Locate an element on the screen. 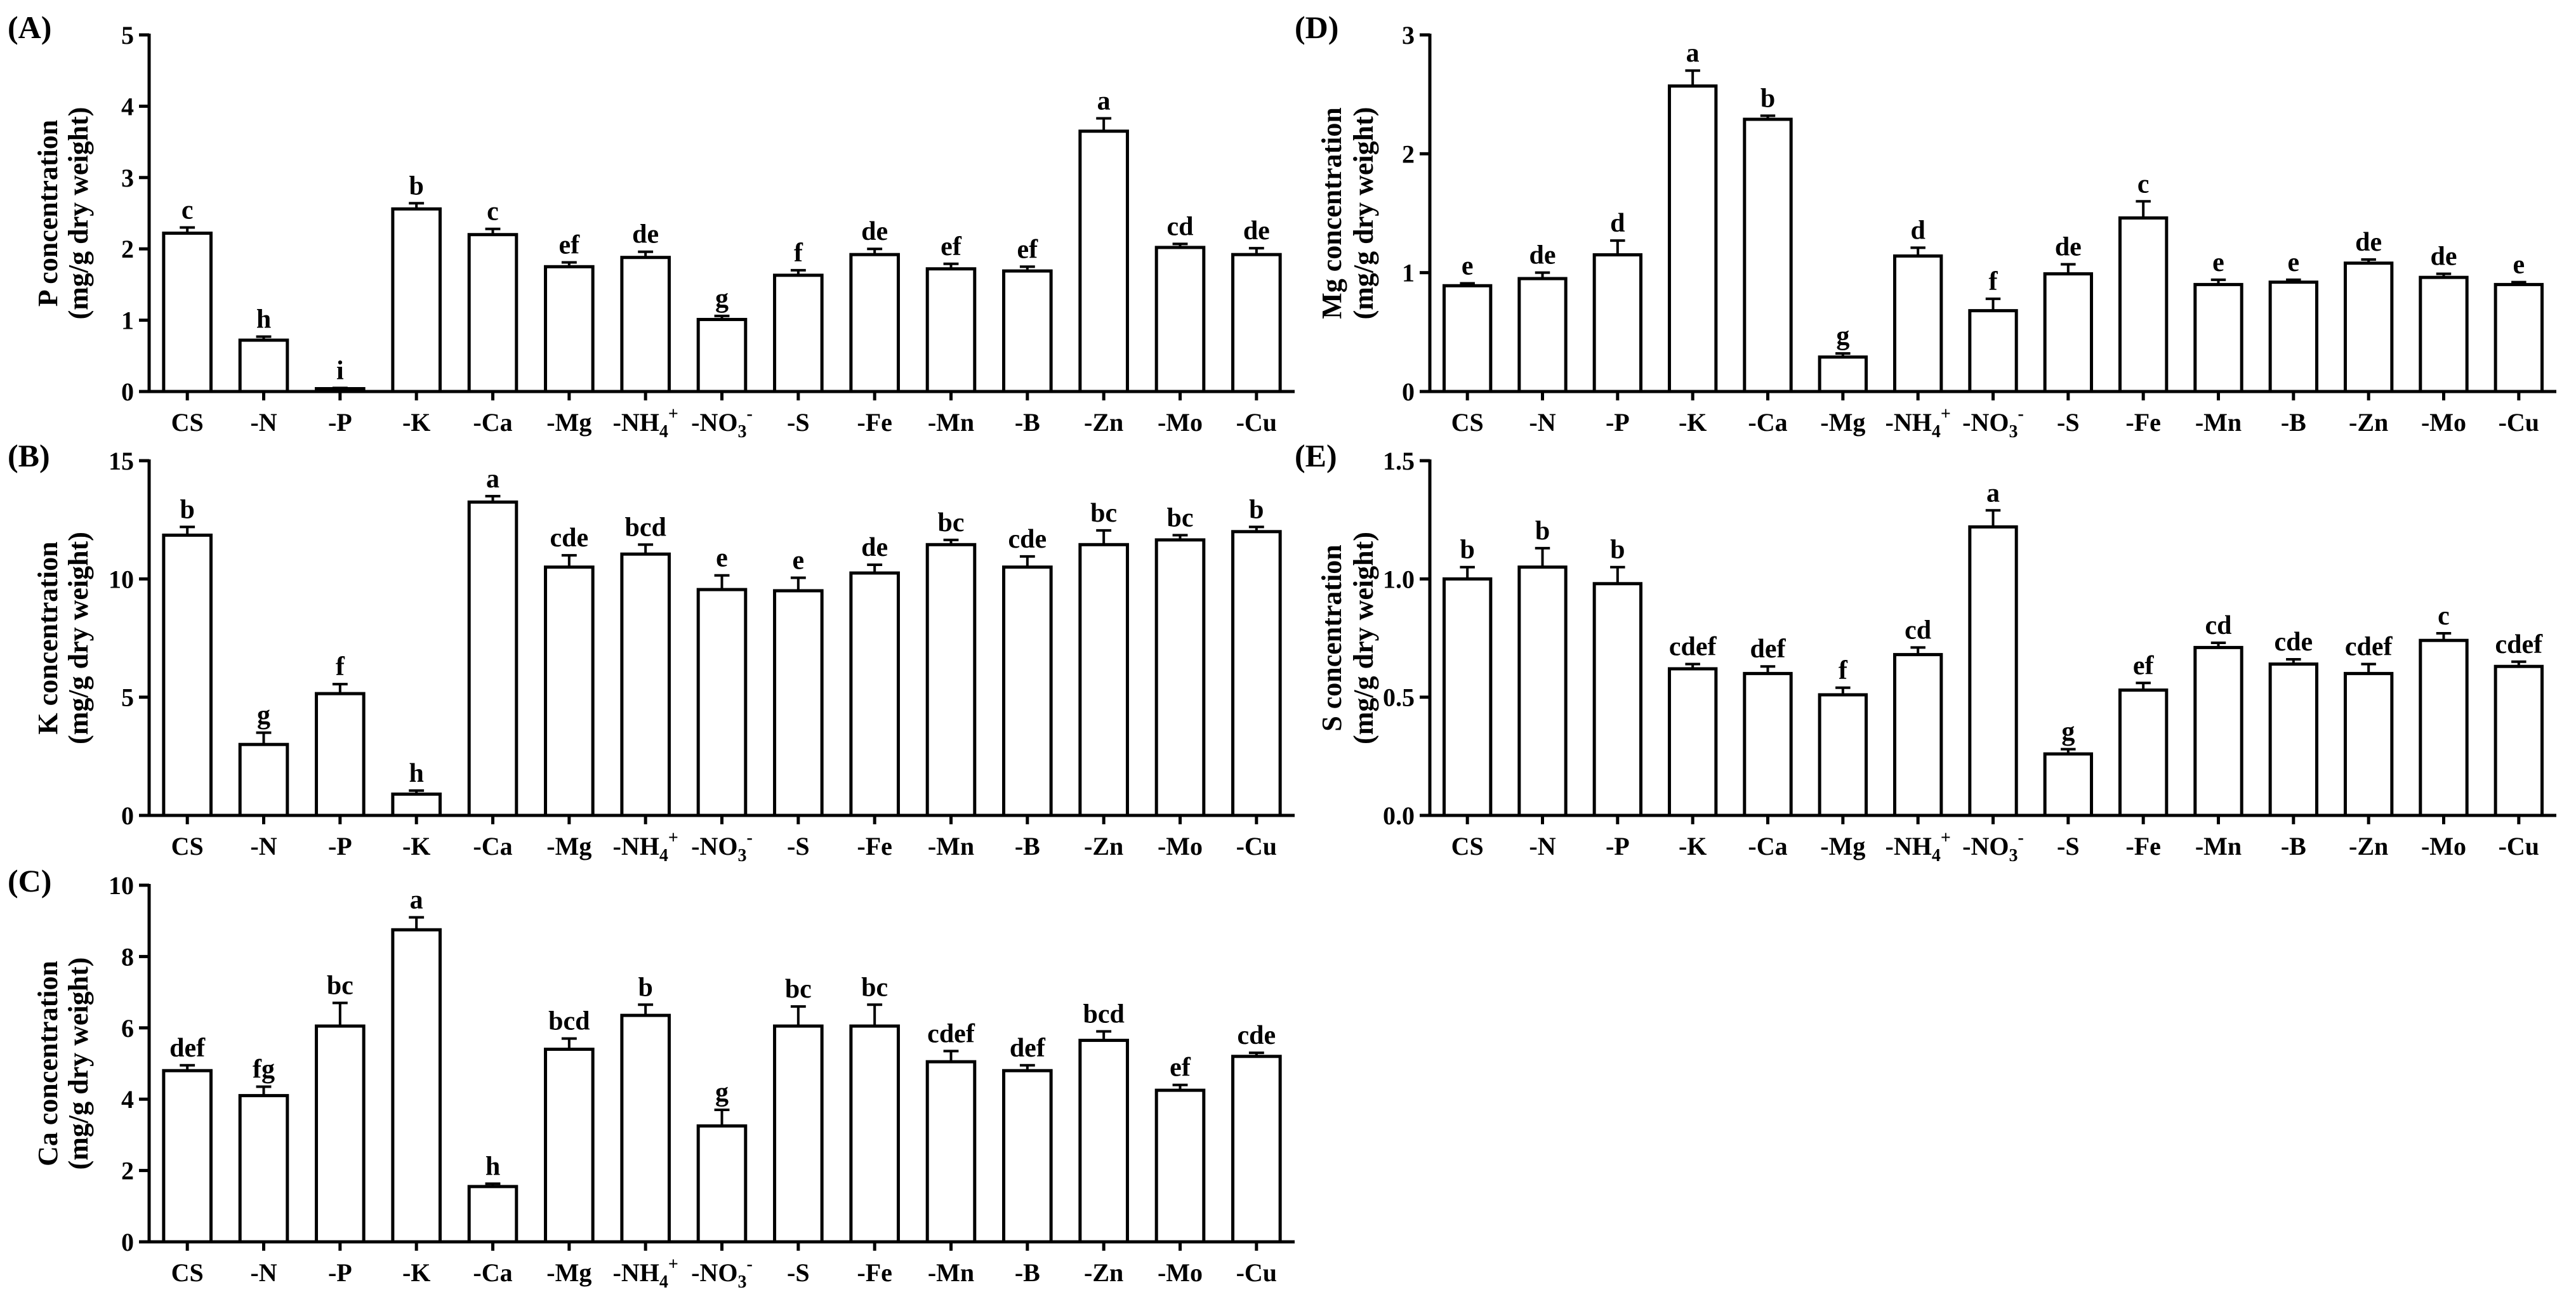 The height and width of the screenshot is (1311, 2576). panel-label: (D) is located at coordinates (1316, 28).